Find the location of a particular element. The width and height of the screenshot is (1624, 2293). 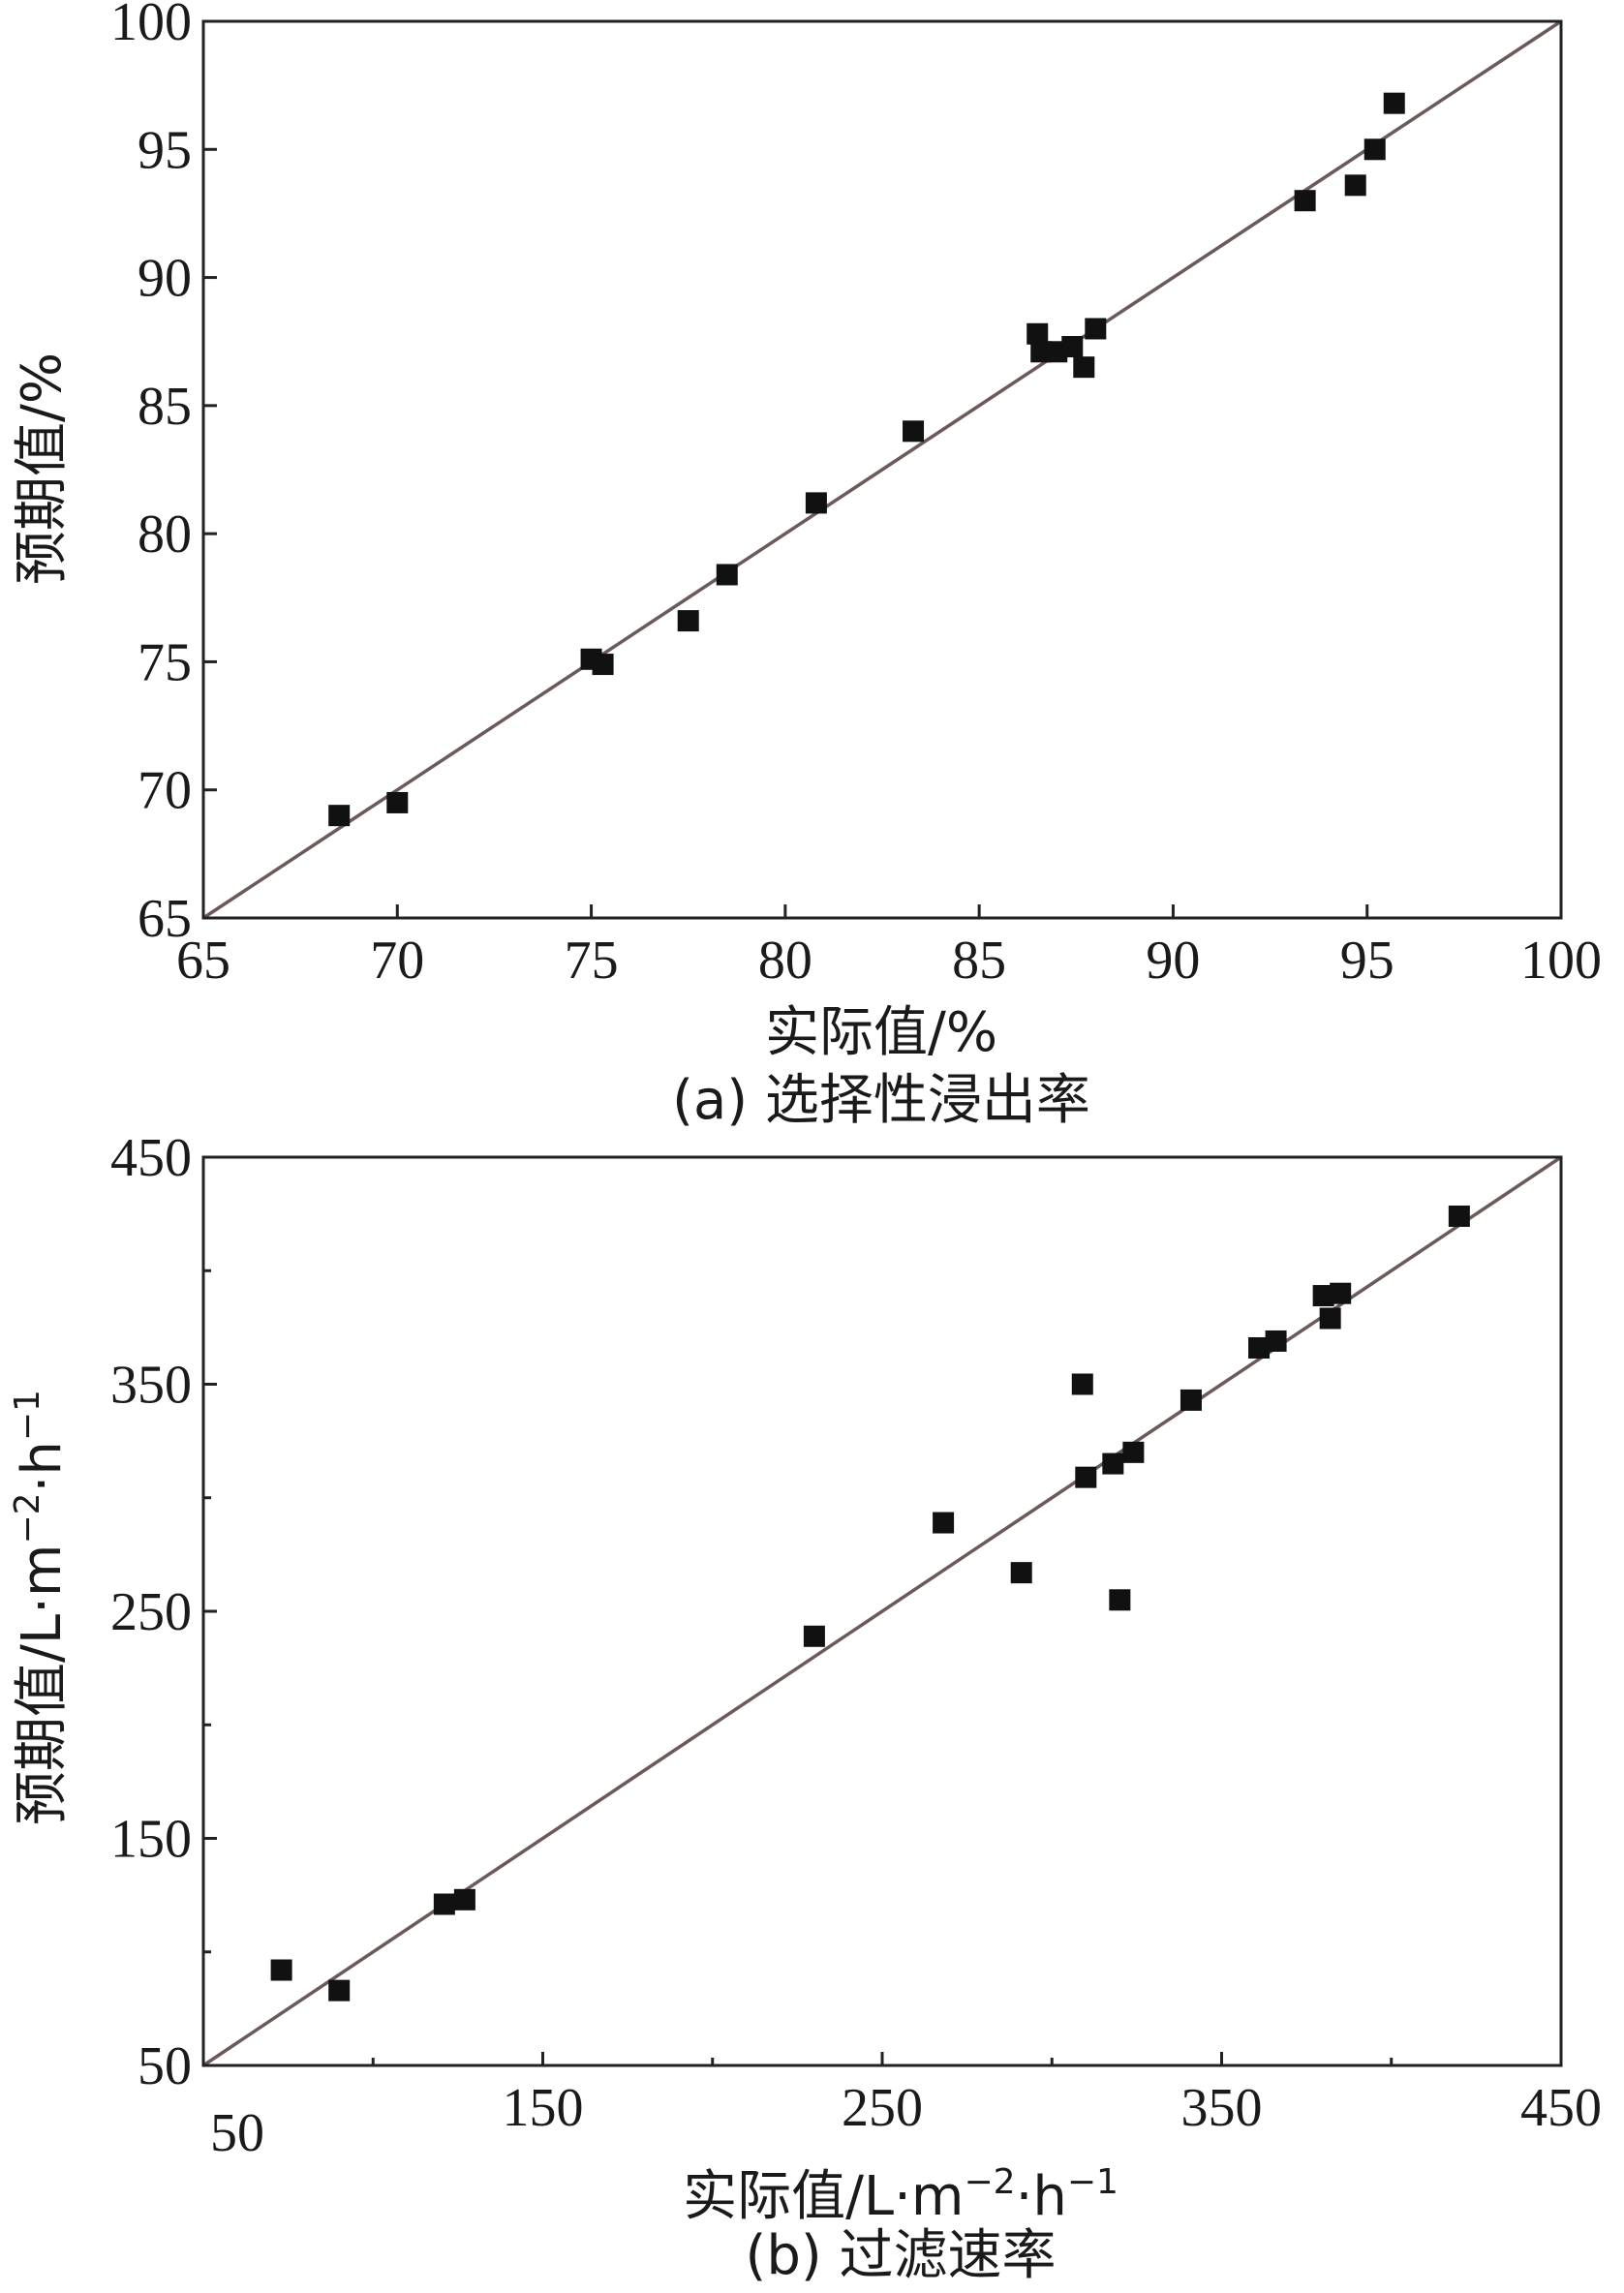

x-tick-label: 50 is located at coordinates (237, 2133).